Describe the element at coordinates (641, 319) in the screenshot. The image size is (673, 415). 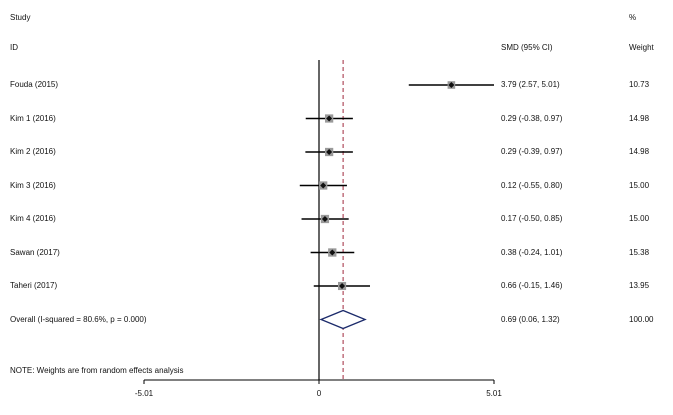
I see `overall-weight: 100.00` at that location.